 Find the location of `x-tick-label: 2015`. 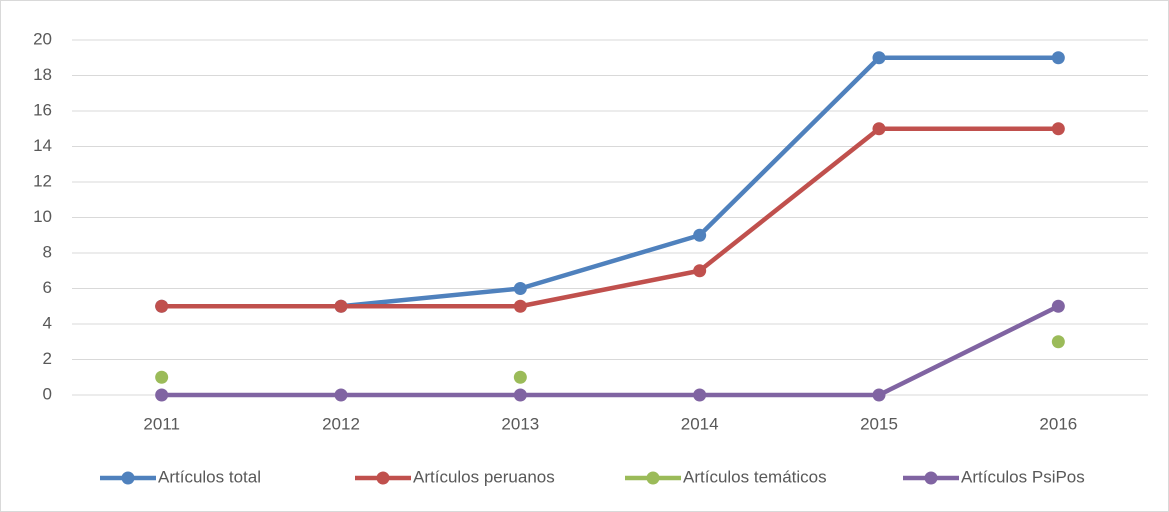

x-tick-label: 2015 is located at coordinates (879, 423).